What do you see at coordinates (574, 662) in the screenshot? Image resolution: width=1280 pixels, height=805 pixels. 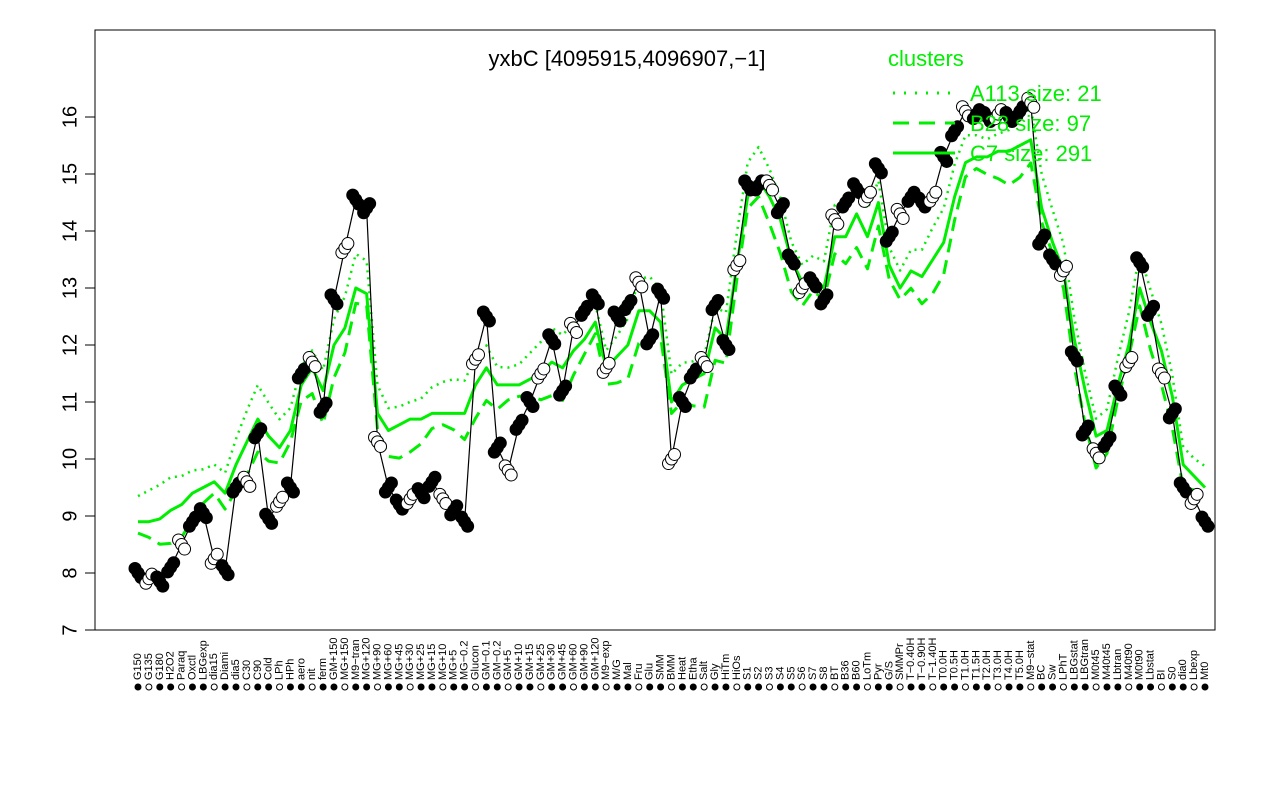 I see `x-tick-label: GM+60` at bounding box center [574, 662].